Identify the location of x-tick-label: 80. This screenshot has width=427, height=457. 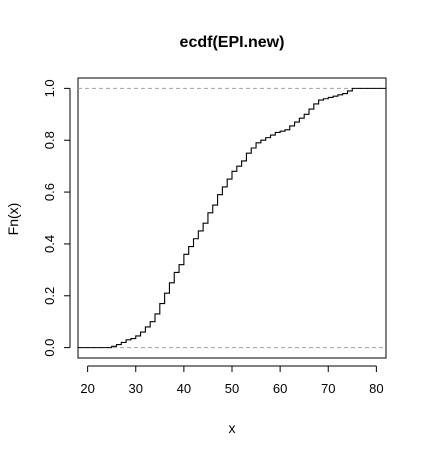
(376, 388).